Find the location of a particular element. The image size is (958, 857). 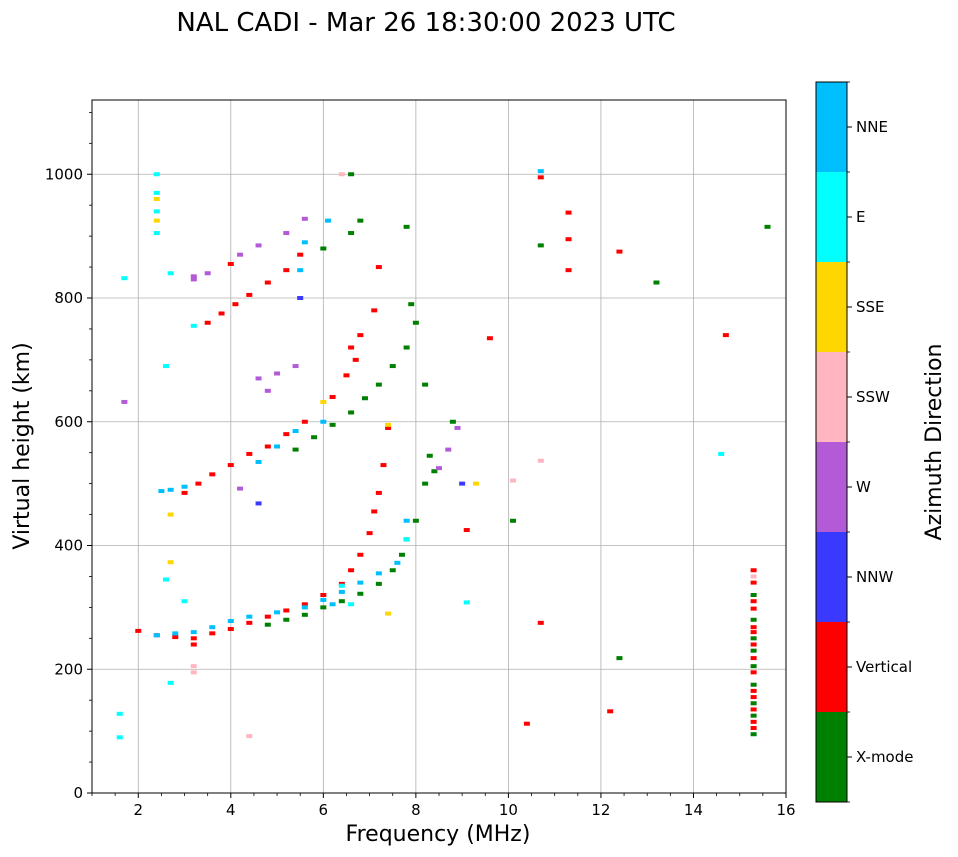

y-tick-label: 200 is located at coordinates (68, 669).